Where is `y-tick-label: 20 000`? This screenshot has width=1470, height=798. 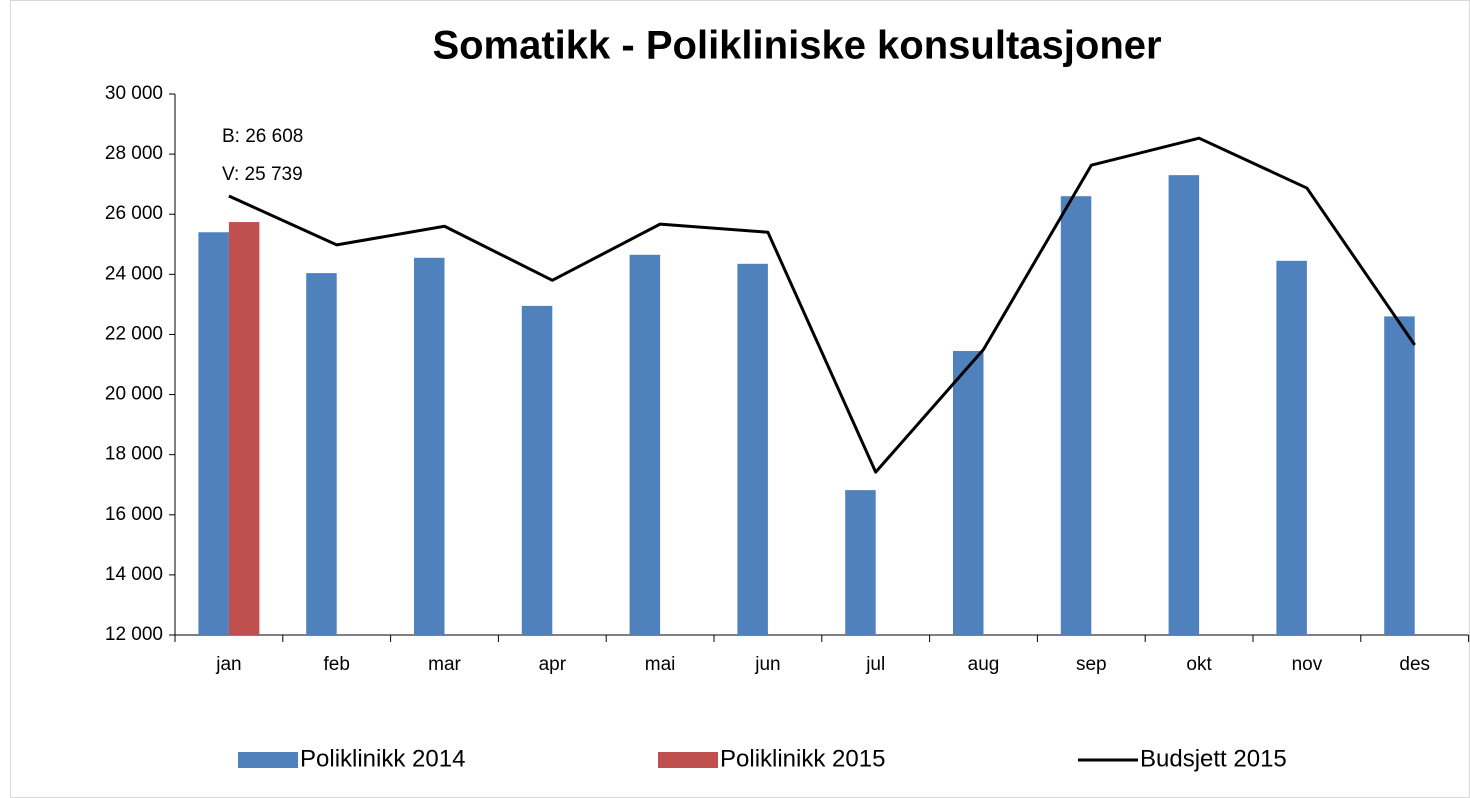
y-tick-label: 20 000 is located at coordinates (134, 394).